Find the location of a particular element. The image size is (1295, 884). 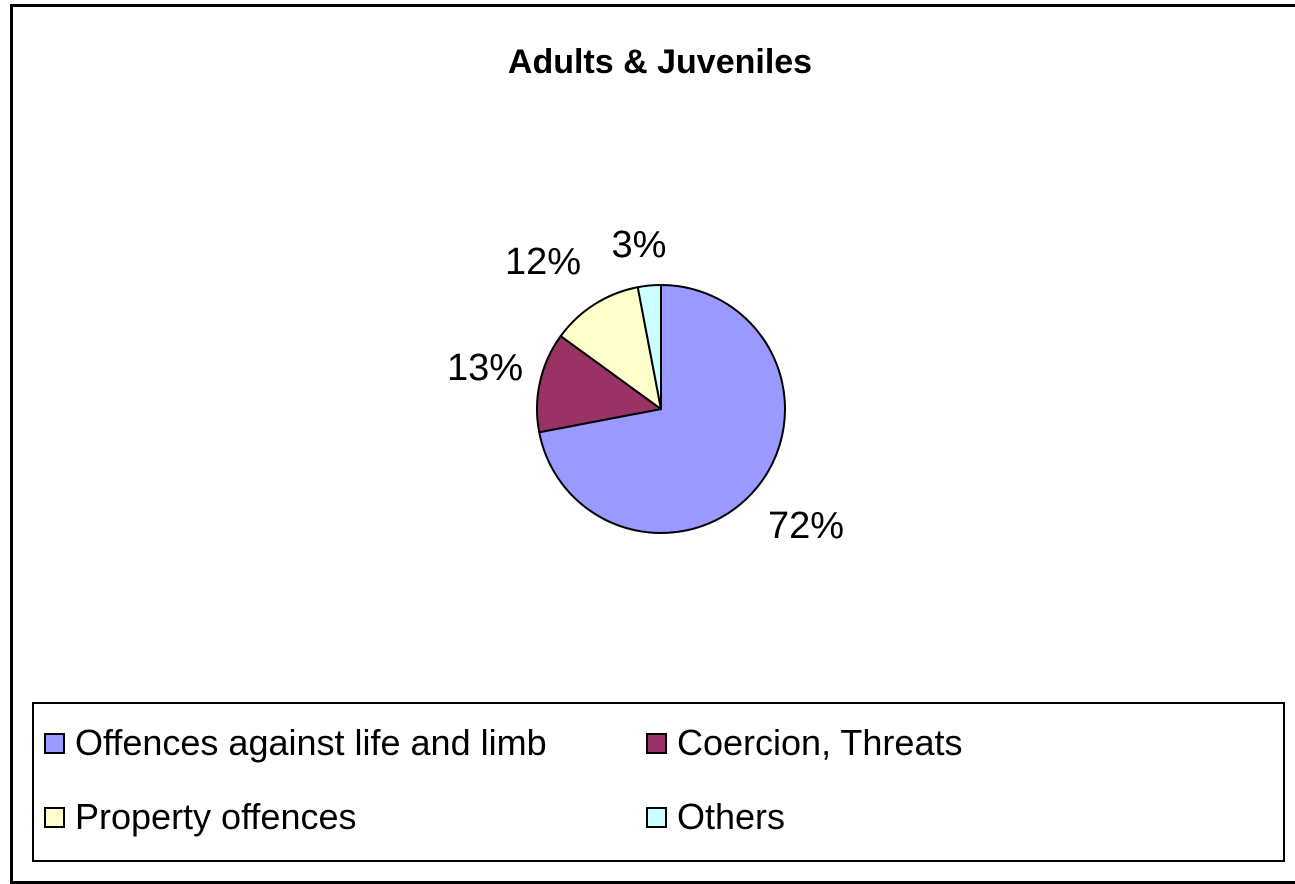

legend-label: Property offences is located at coordinates (216, 816).